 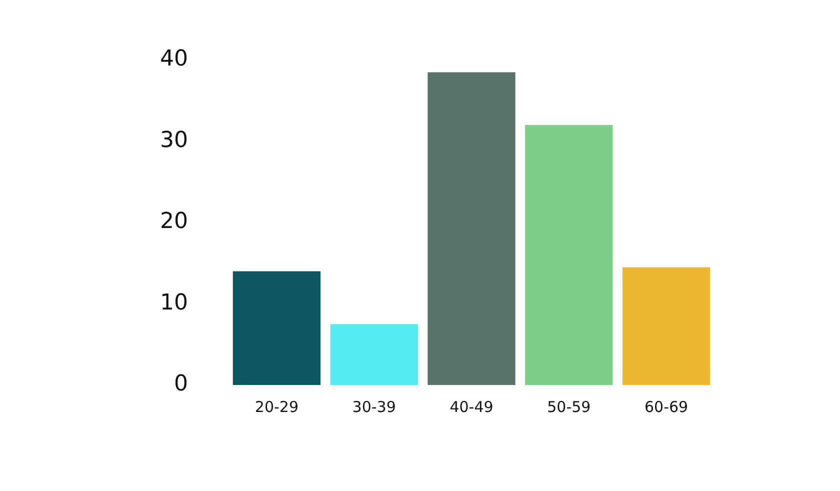 I want to click on y-tick-label: 40, so click(x=174, y=59).